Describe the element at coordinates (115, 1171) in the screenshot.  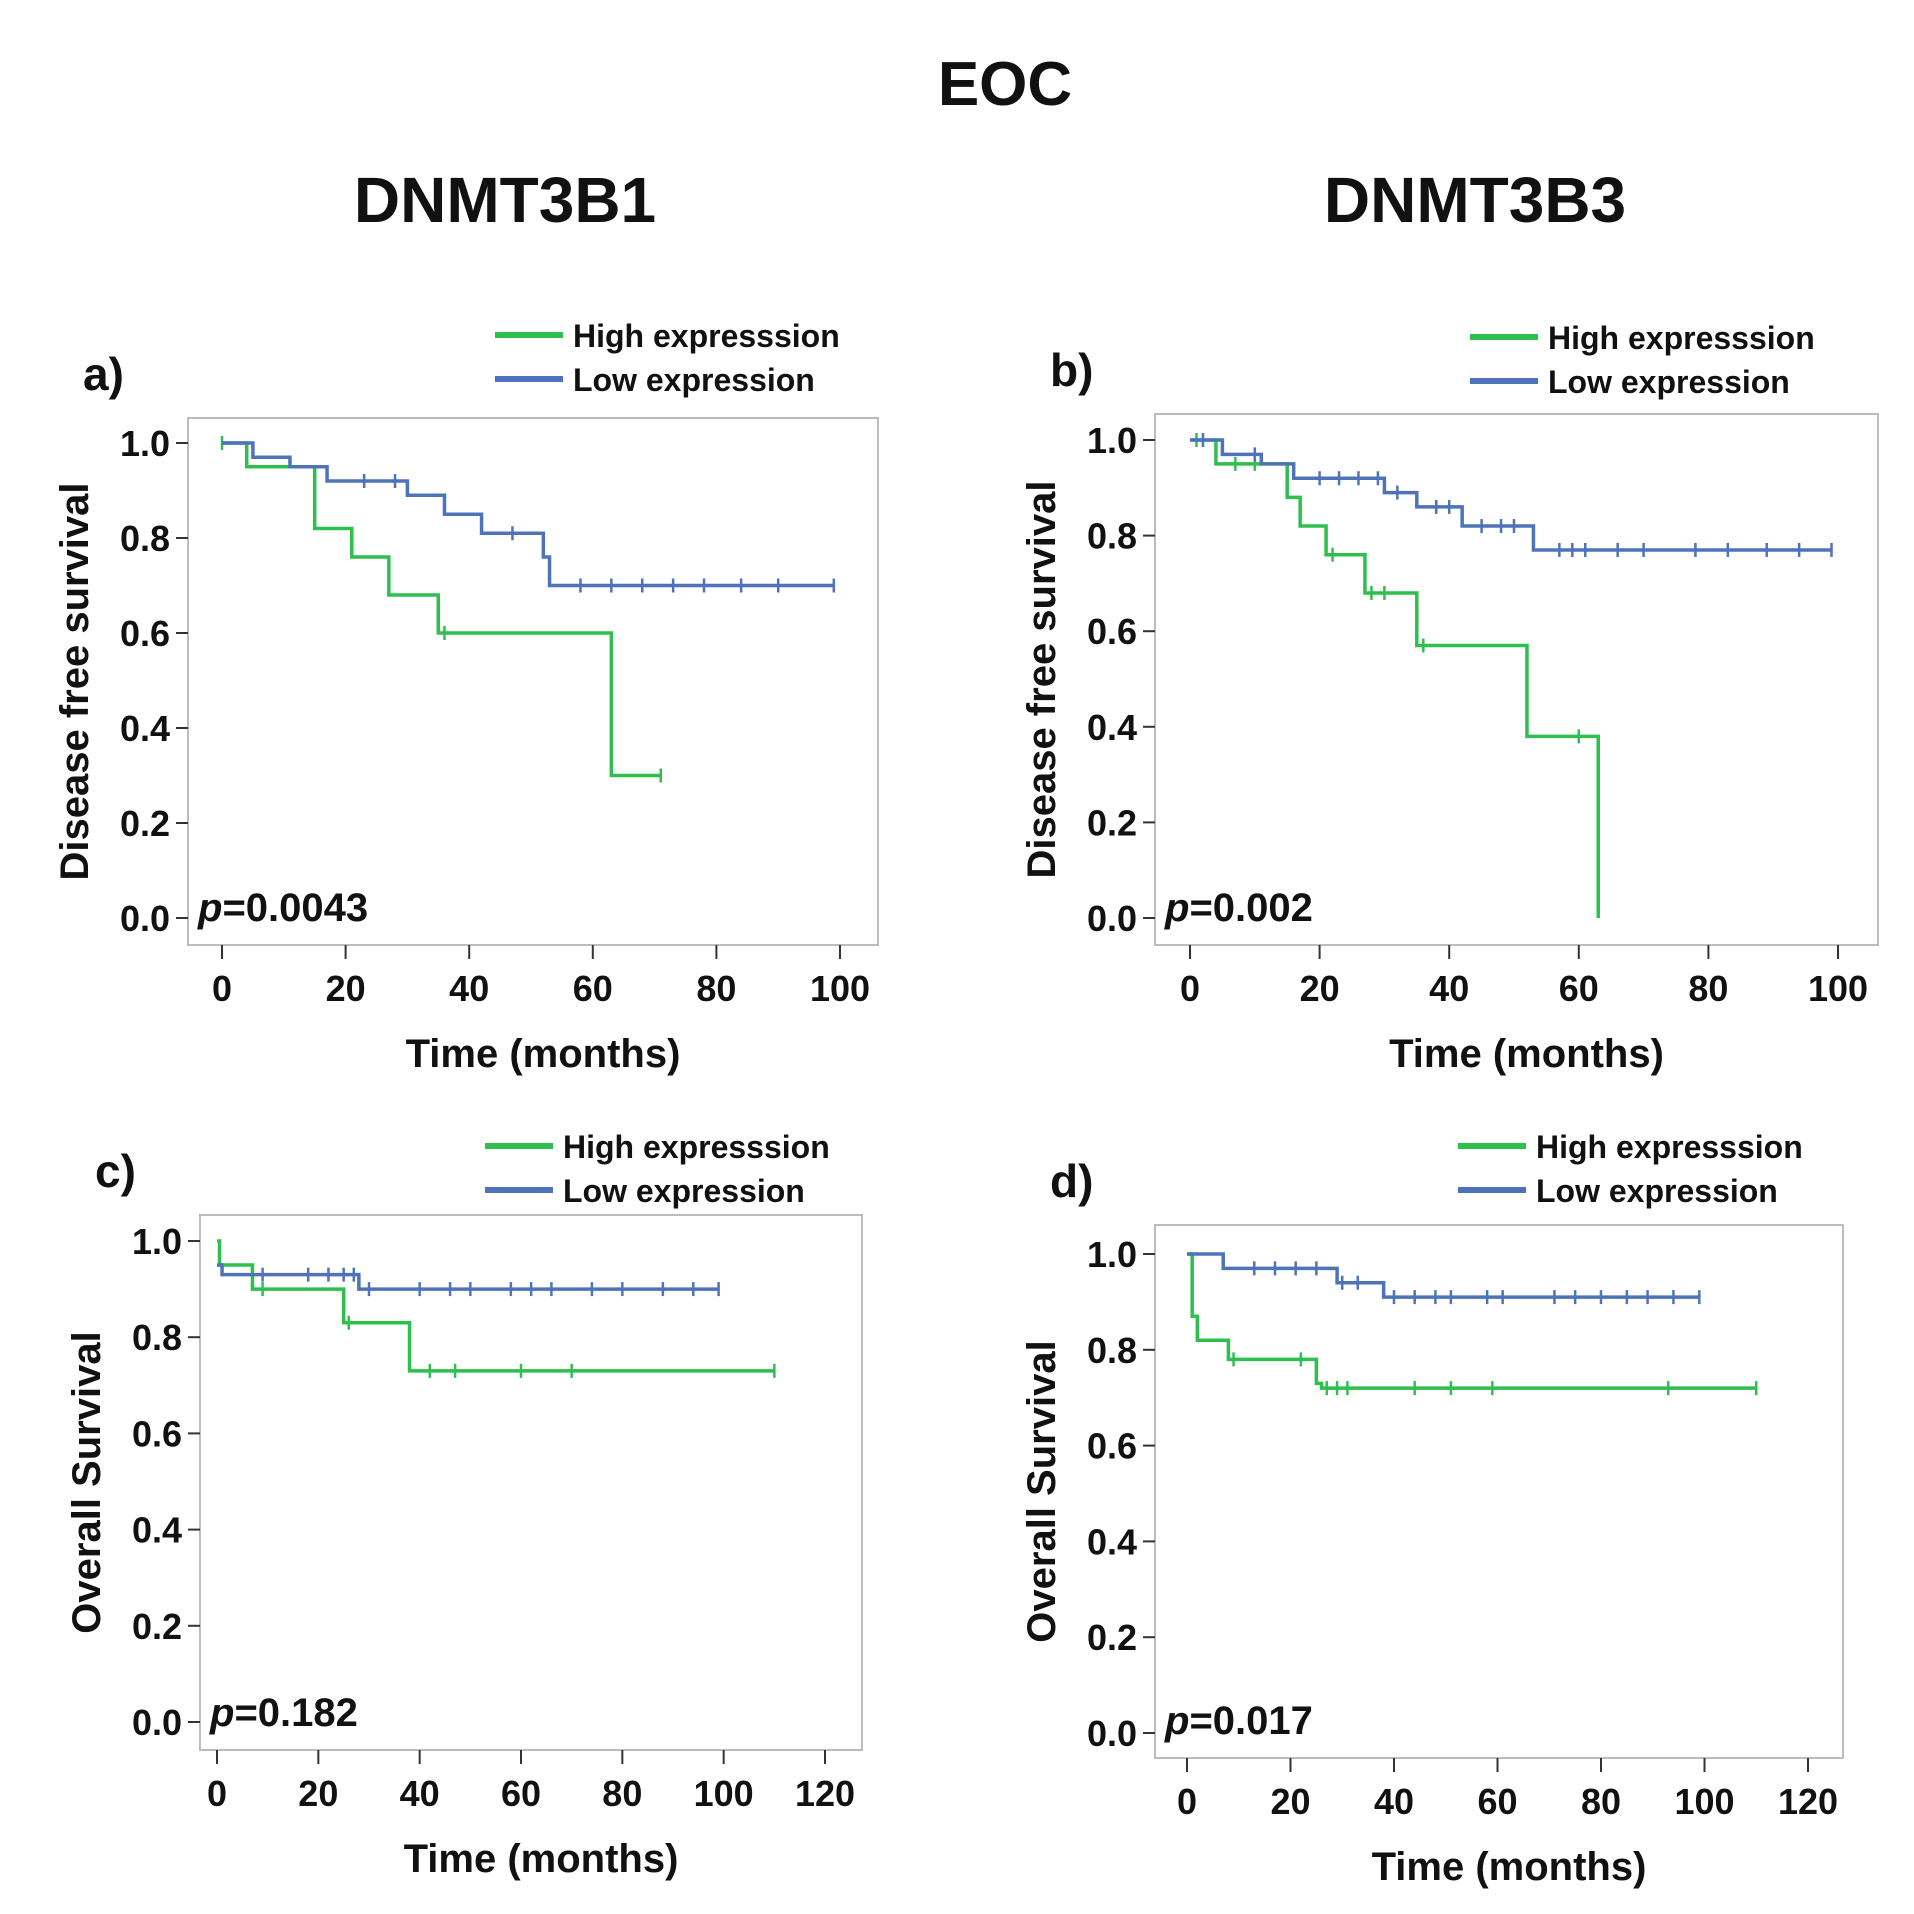
I see `panel-label: c)` at that location.